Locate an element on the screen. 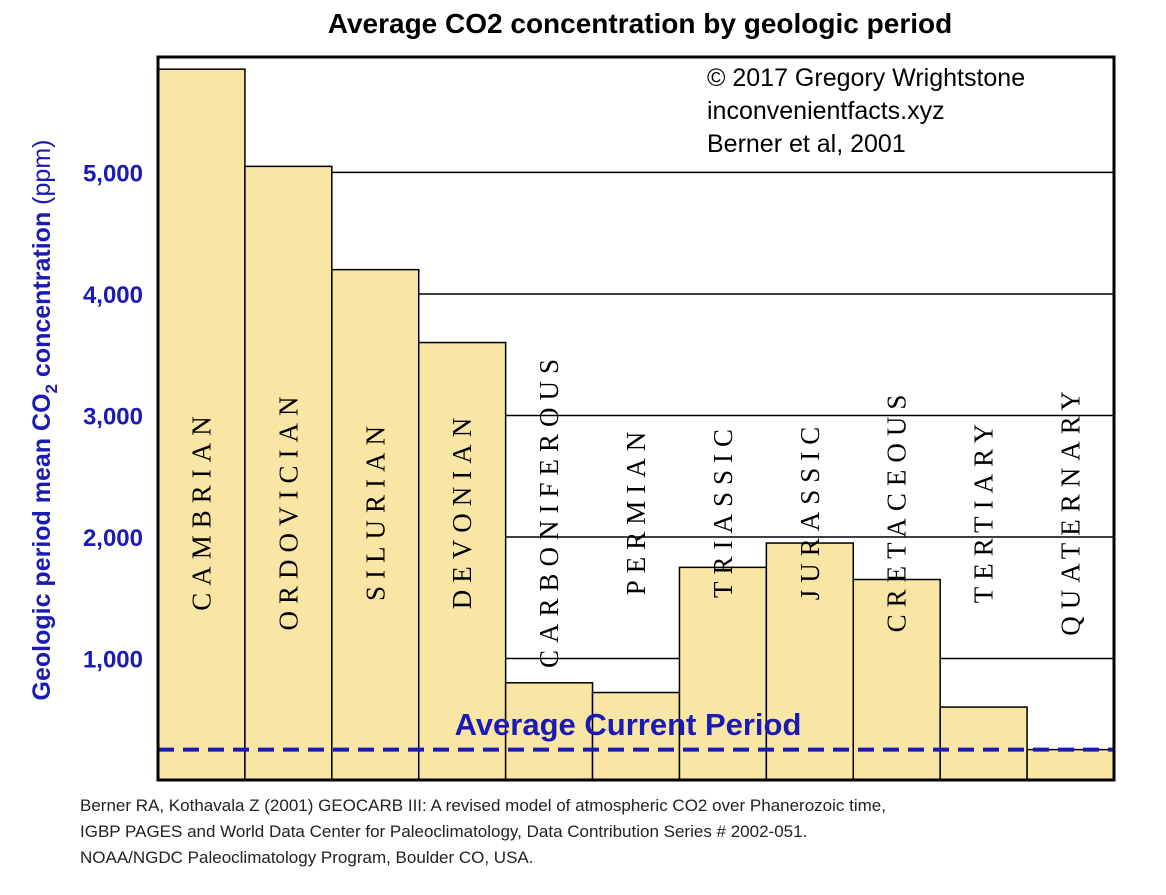  bar-devonian is located at coordinates (462, 561).